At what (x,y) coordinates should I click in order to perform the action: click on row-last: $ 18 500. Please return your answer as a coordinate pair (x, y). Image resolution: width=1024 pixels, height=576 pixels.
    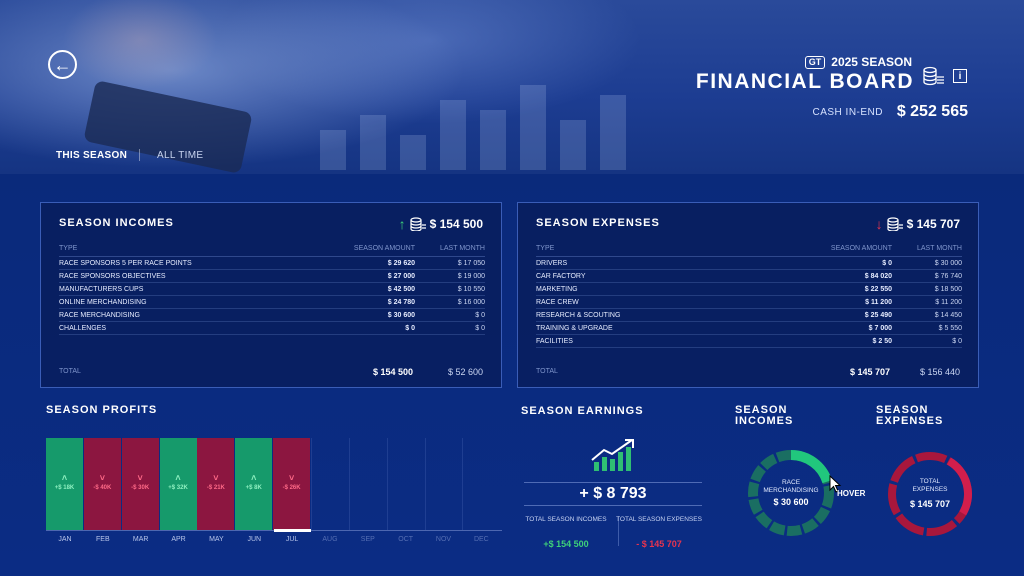
    Looking at the image, I should click on (927, 289).